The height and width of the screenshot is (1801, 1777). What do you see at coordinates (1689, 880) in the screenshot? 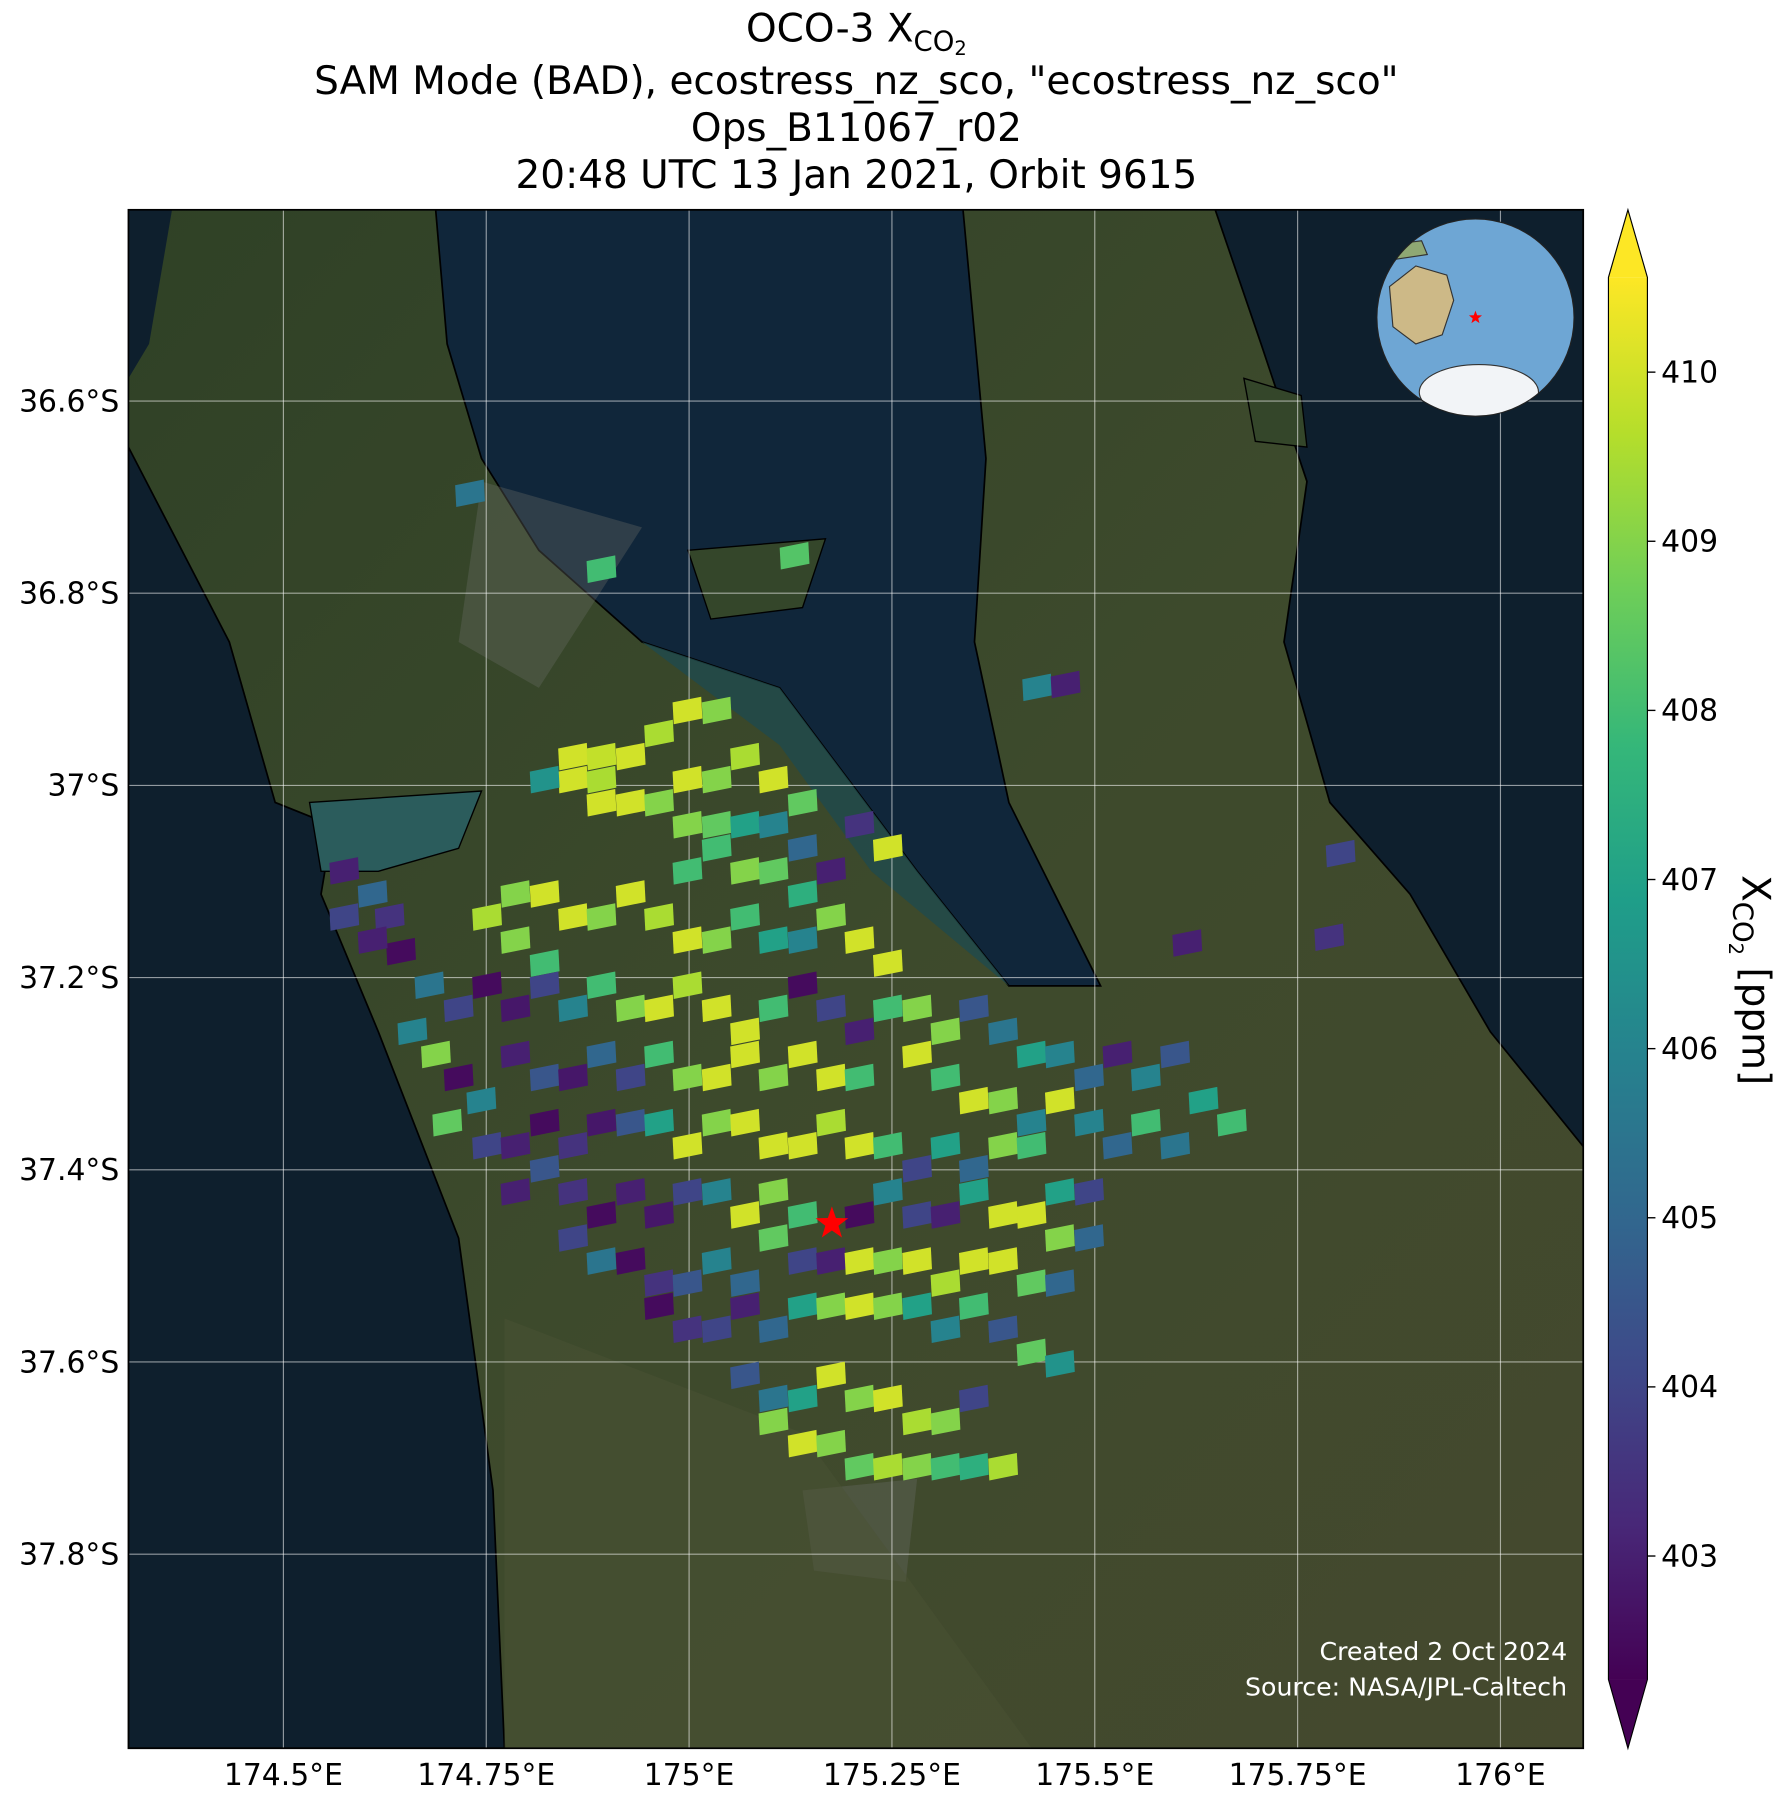
I see `colorbar-tick-label: 407` at bounding box center [1689, 880].